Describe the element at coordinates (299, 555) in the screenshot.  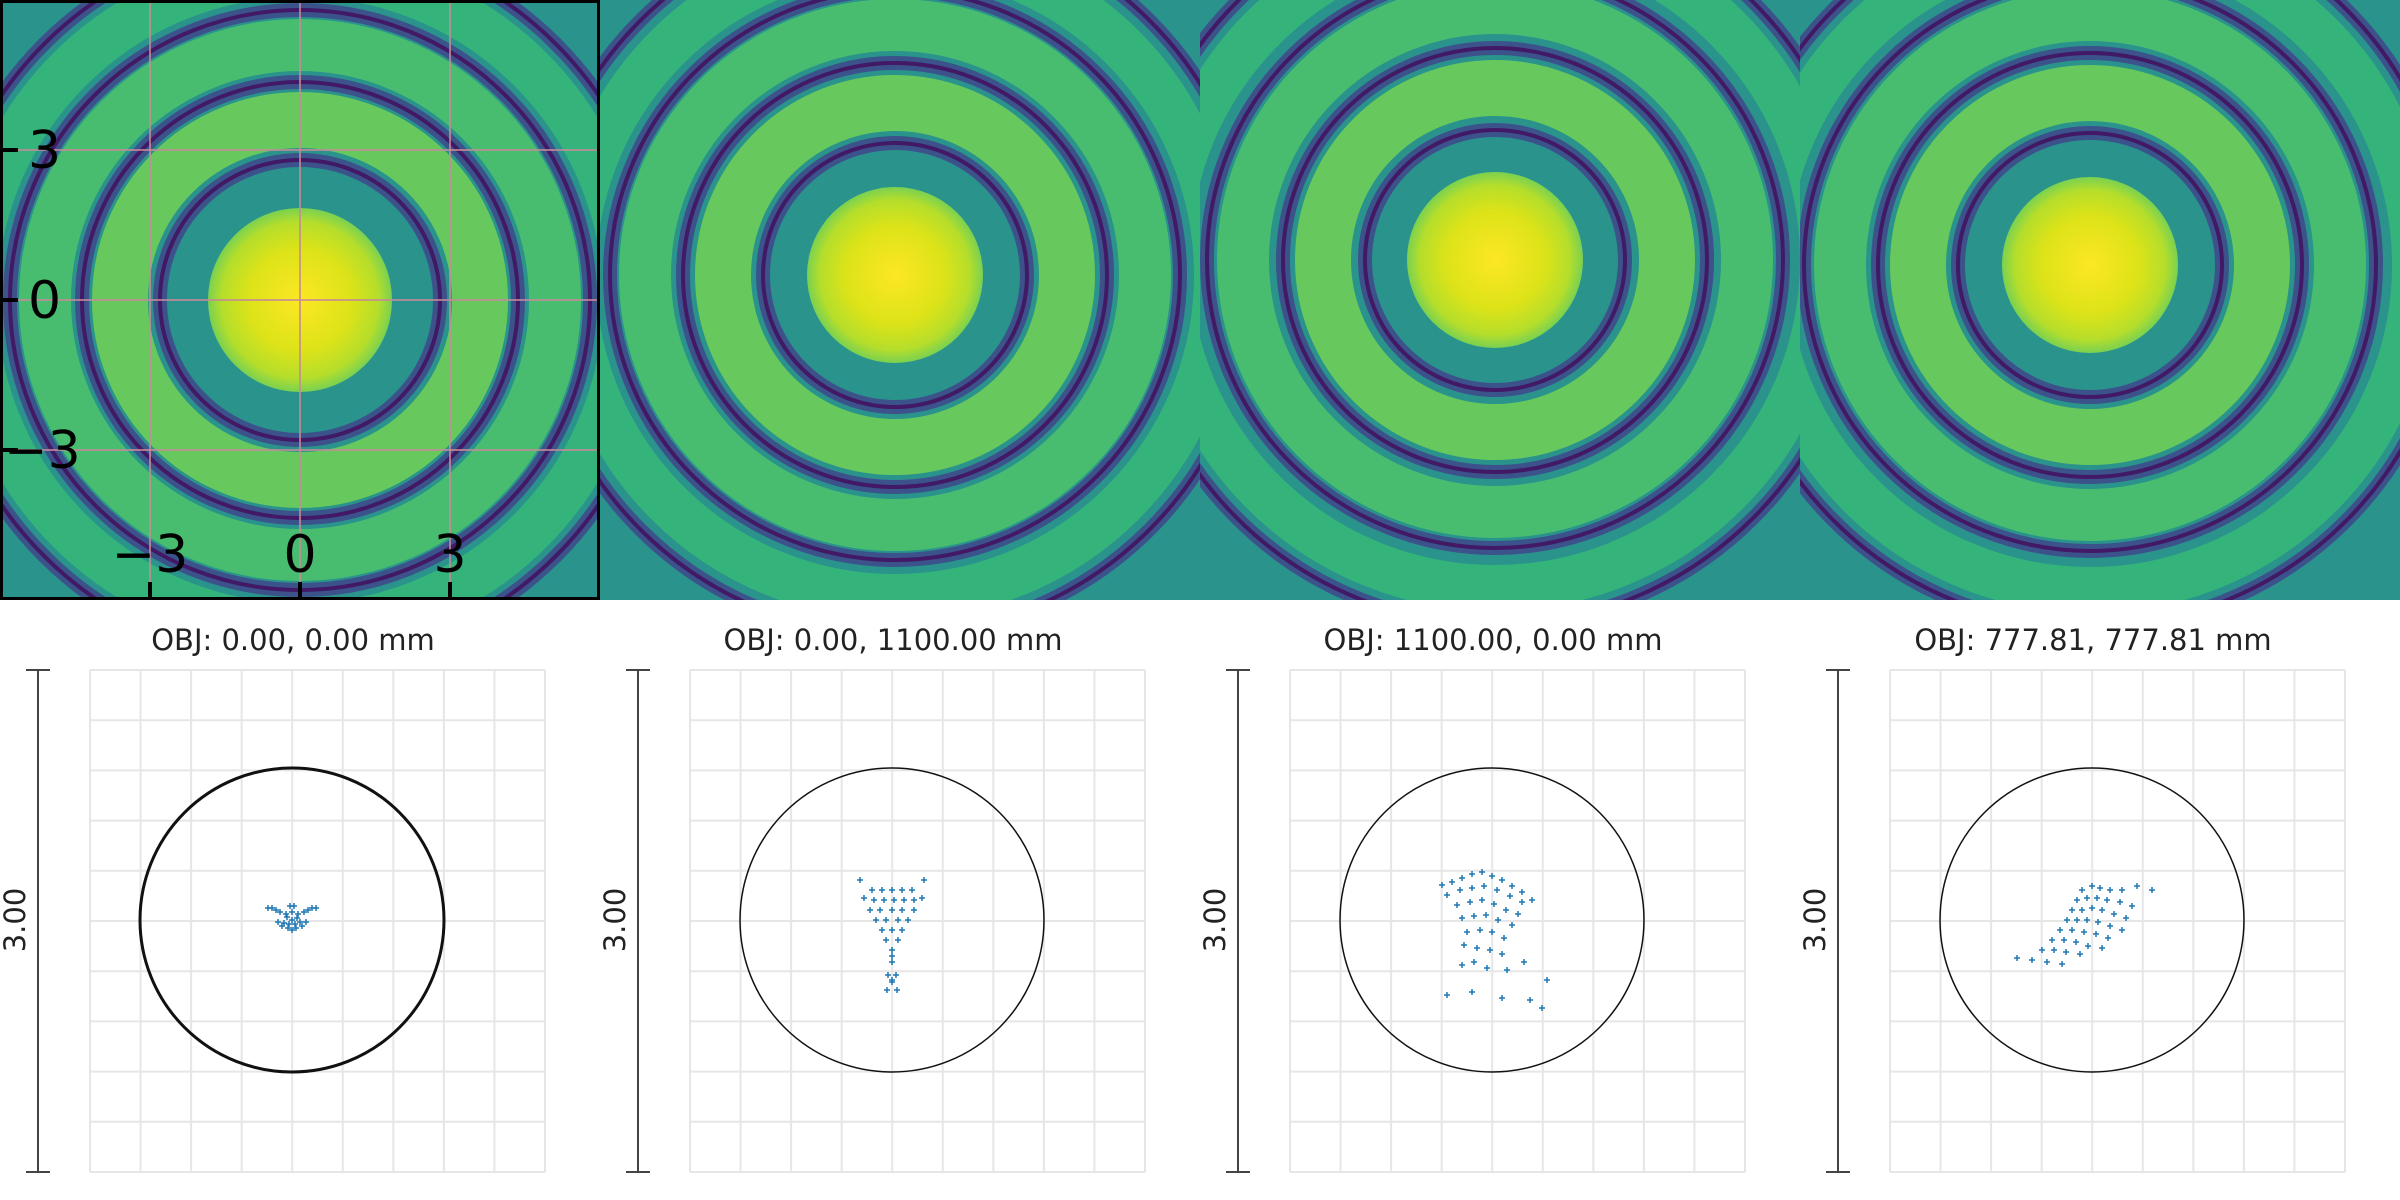
I see `x-tick-label: 0` at that location.